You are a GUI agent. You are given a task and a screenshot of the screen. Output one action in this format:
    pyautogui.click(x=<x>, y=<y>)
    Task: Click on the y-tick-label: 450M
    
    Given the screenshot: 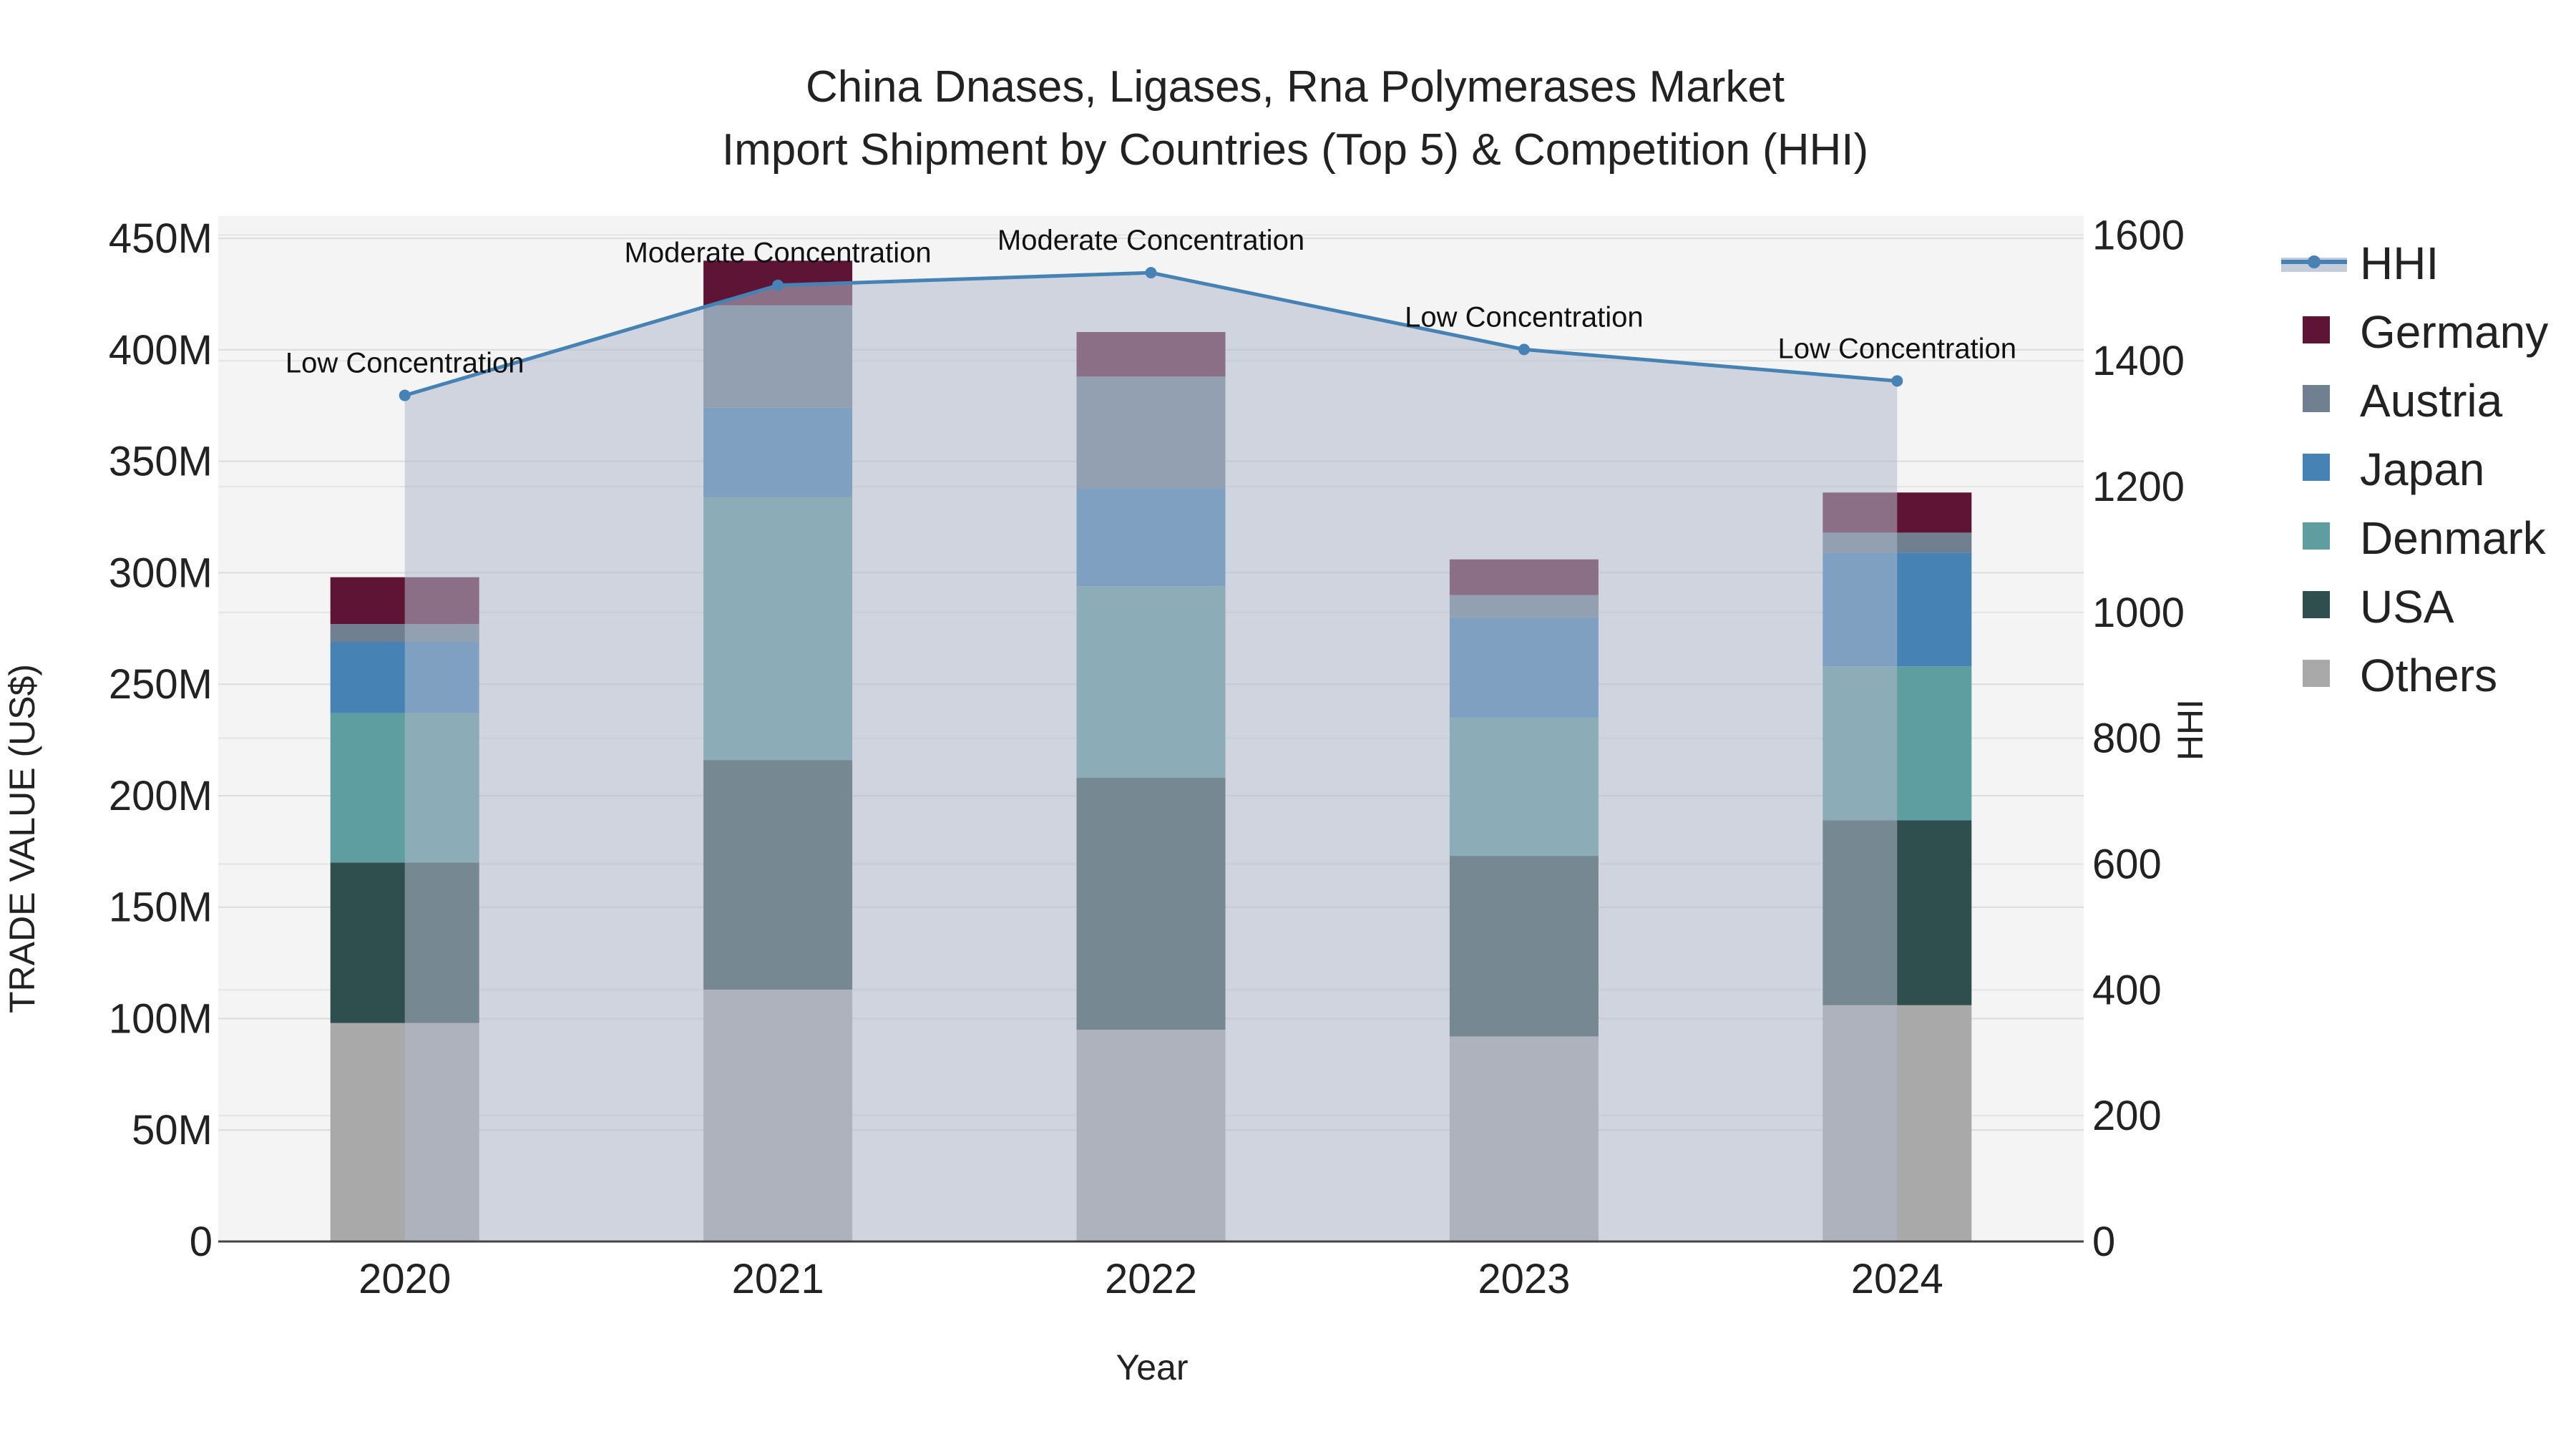 What is the action you would take?
    pyautogui.click(x=161, y=238)
    